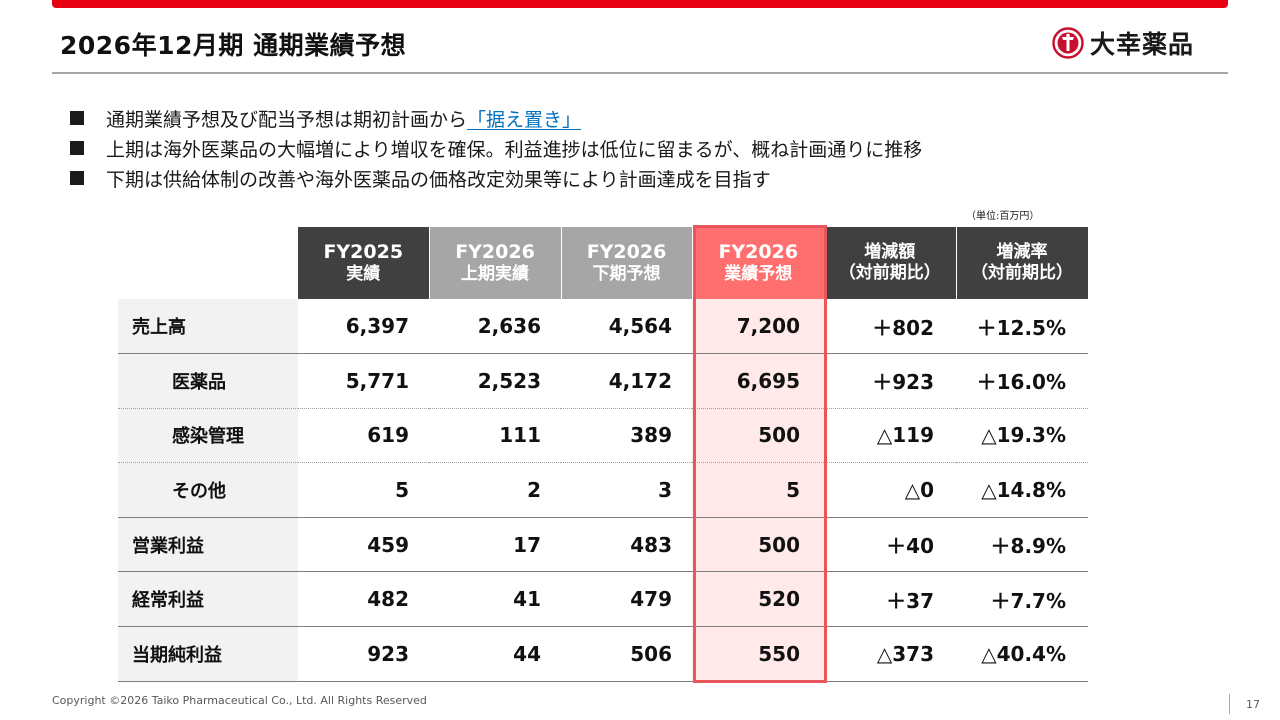  I want to click on bullet-item: 通期業績予想及び配当予想は期初計画から 「据え置き」, so click(496, 118).